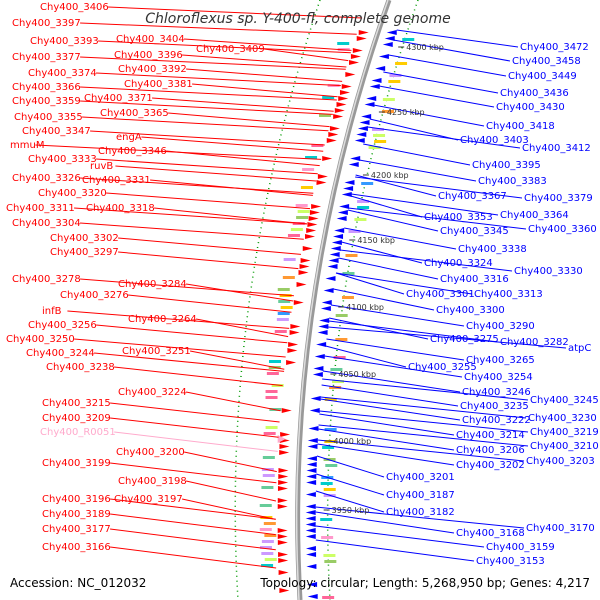  Describe the element at coordinates (62, 159) in the screenshot. I see `forward-gene-label: Chy400_3333` at that location.